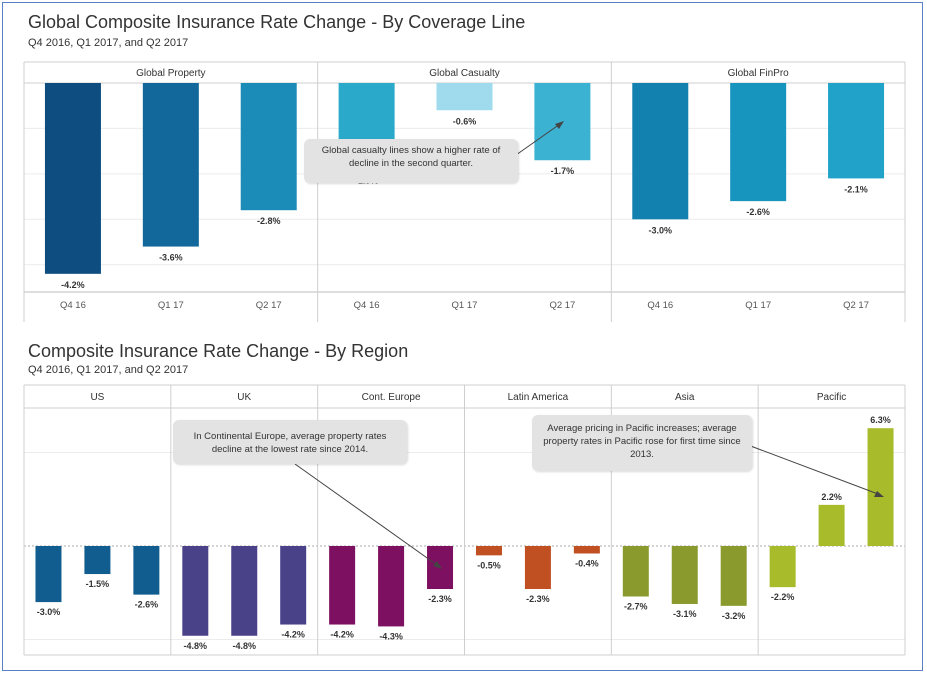 Image resolution: width=927 pixels, height=675 pixels. Describe the element at coordinates (171, 258) in the screenshot. I see `chart1-data-label: -3.6%` at that location.